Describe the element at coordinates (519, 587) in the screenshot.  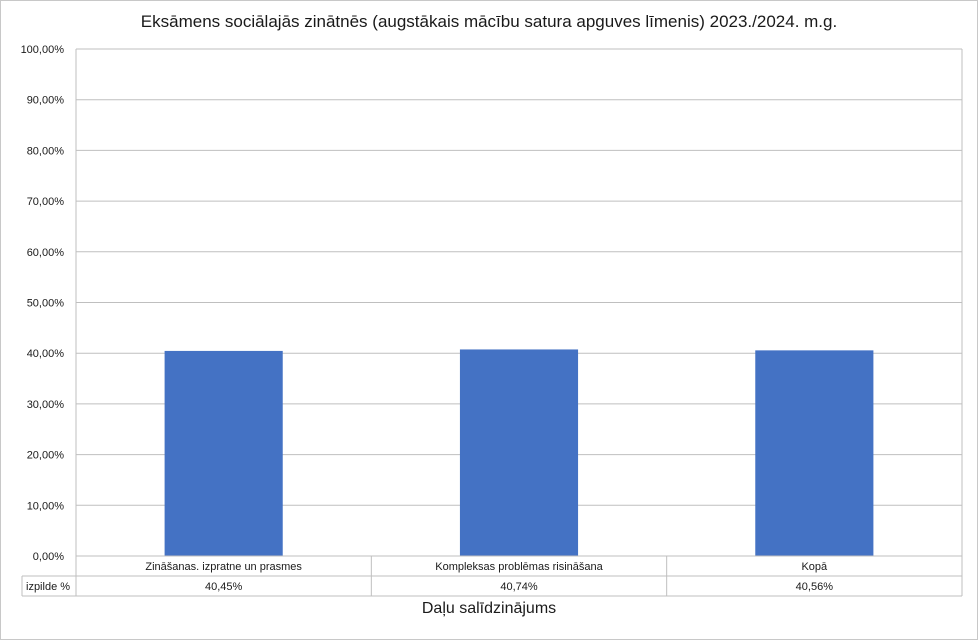
I see `data-label: 40,74%` at that location.